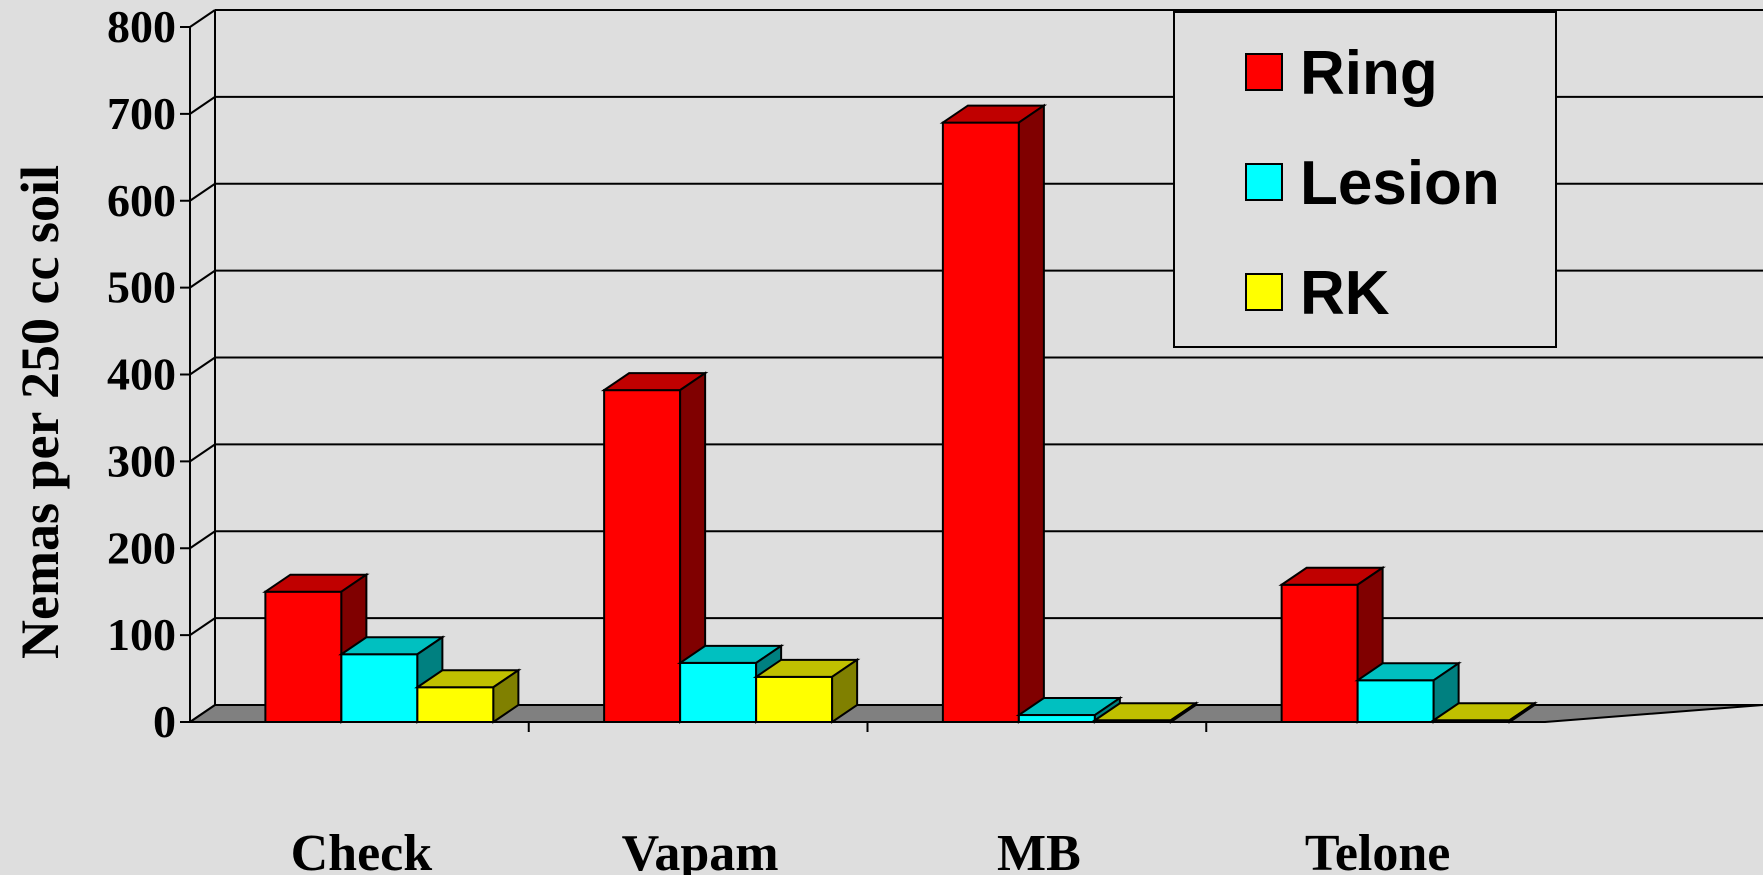 This screenshot has height=875, width=1763. Describe the element at coordinates (362, 850) in the screenshot. I see `category-label: Check` at that location.